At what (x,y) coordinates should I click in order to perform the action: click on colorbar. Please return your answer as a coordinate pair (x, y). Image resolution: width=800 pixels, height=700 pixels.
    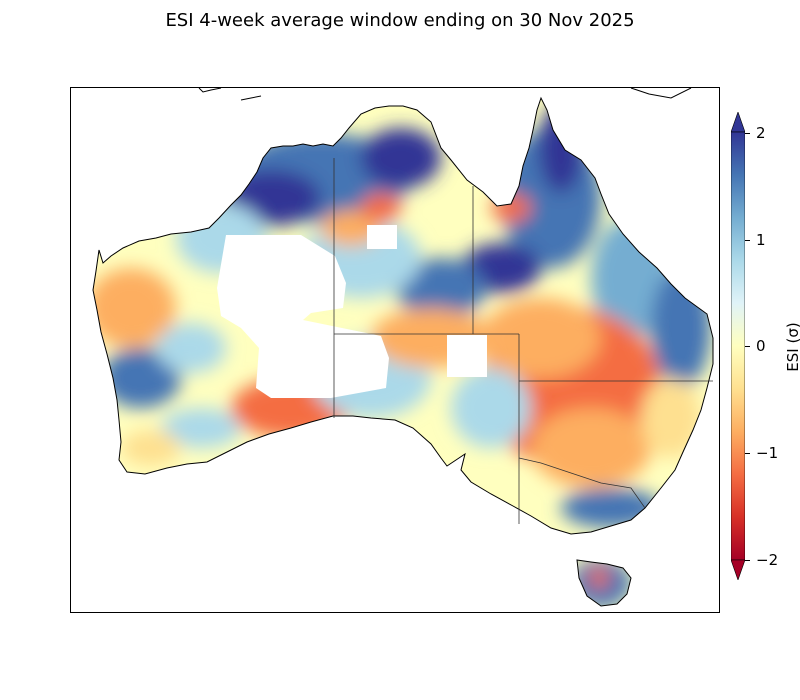
    Looking at the image, I should click on (738, 346).